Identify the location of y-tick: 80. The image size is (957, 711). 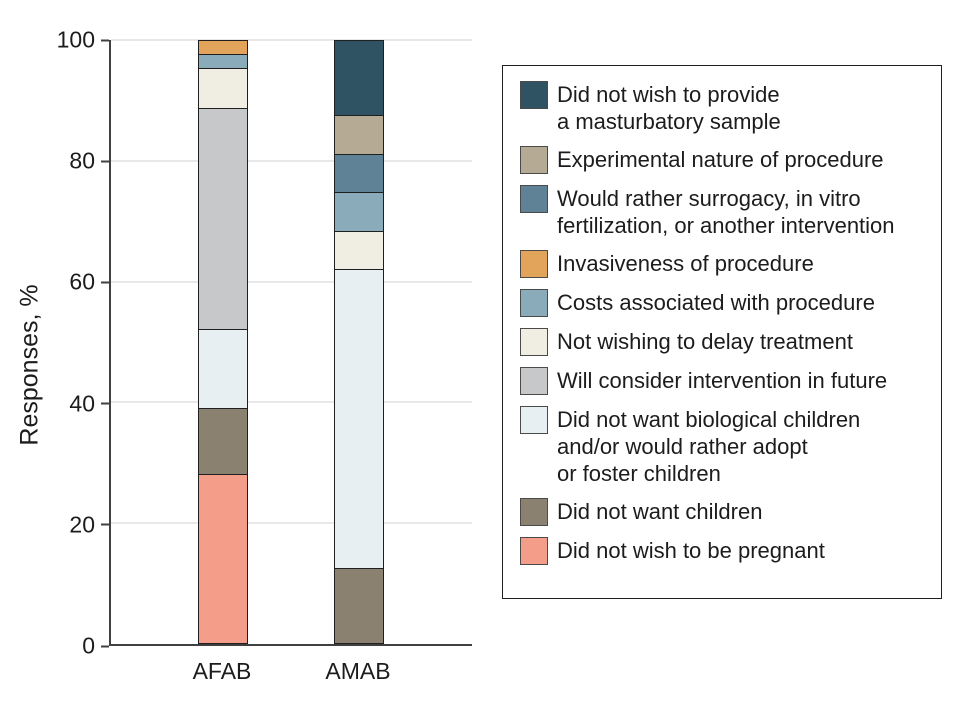
(75, 161).